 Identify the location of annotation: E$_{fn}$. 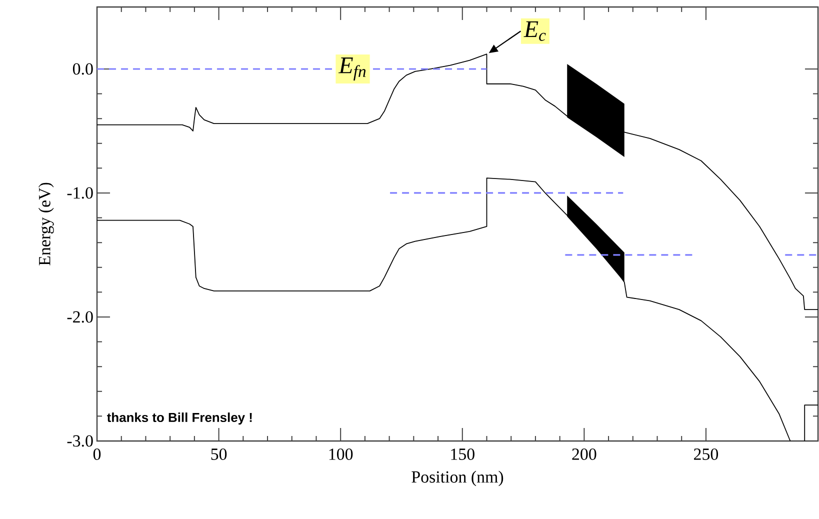
(352, 69).